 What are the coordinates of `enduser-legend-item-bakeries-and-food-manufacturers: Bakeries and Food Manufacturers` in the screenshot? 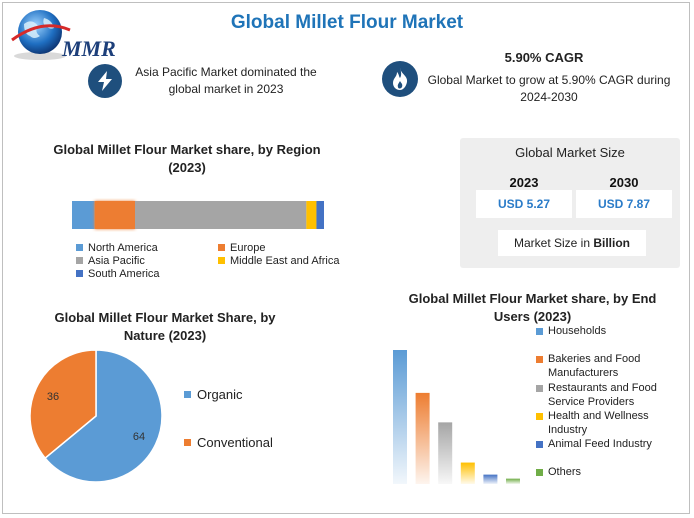 It's located at (611, 366).